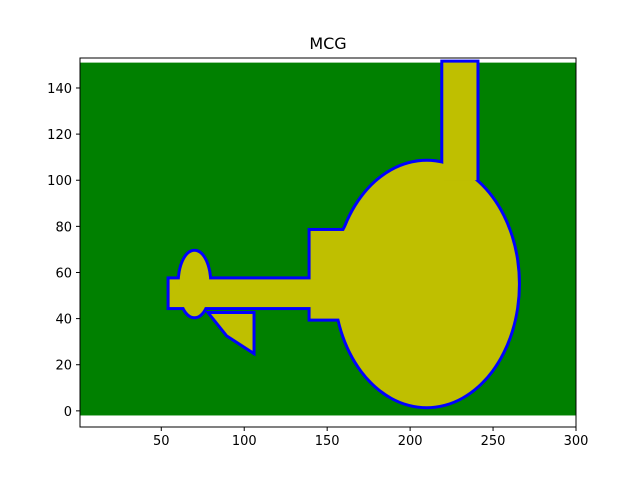 Image resolution: width=640 pixels, height=480 pixels. I want to click on y-tick-label: 140, so click(59, 89).